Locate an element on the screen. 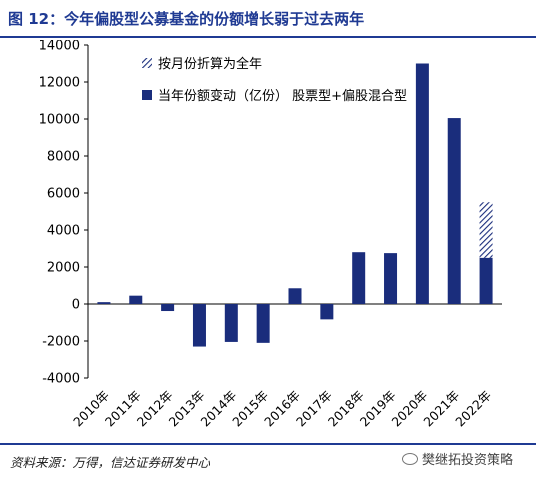 The height and width of the screenshot is (477, 536). y-tick-label: 6000 is located at coordinates (63, 194).